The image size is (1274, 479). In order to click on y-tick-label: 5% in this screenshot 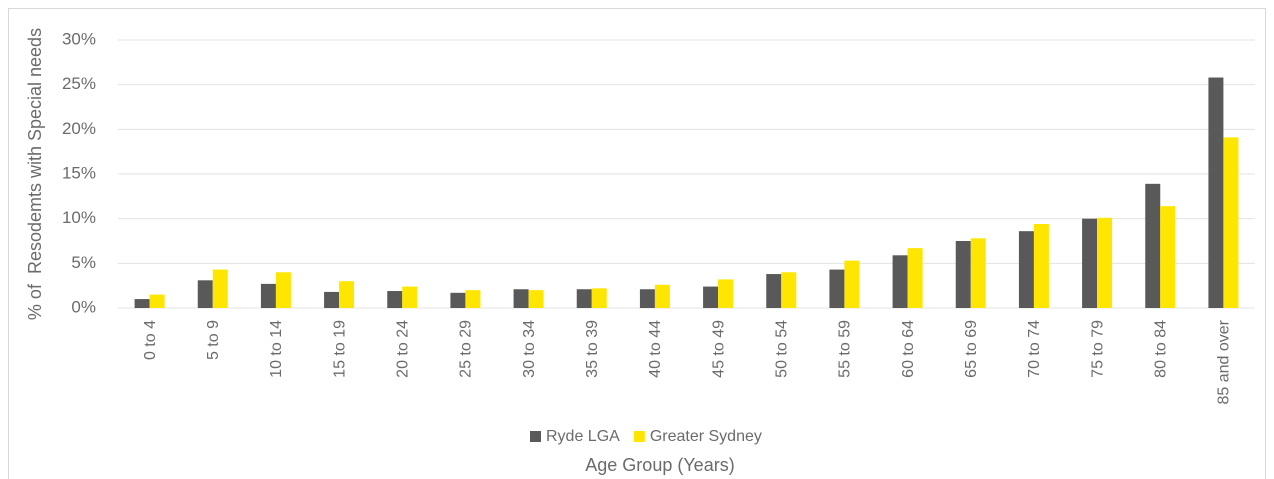, I will do `click(83, 262)`.